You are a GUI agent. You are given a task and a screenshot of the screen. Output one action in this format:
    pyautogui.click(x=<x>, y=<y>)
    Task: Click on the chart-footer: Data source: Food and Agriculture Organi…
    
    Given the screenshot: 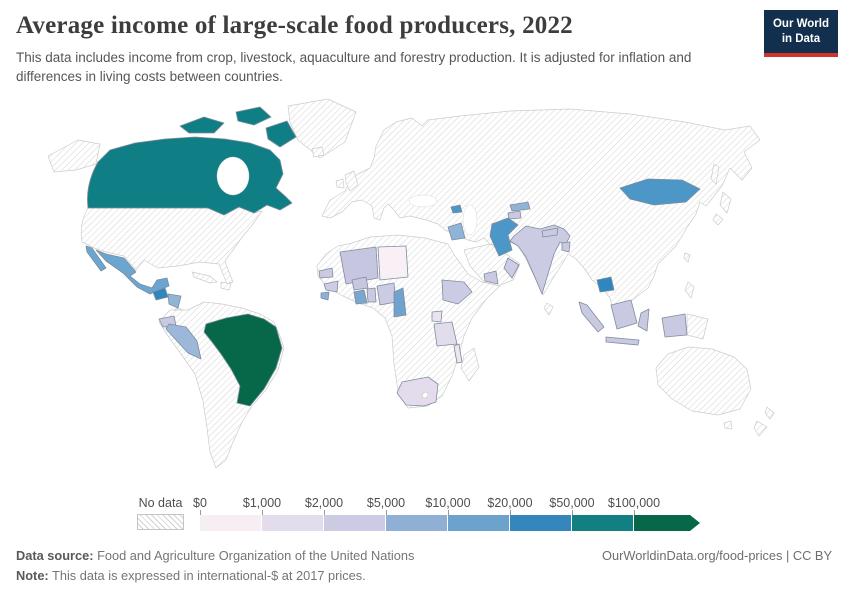 What is the action you would take?
    pyautogui.click(x=425, y=566)
    